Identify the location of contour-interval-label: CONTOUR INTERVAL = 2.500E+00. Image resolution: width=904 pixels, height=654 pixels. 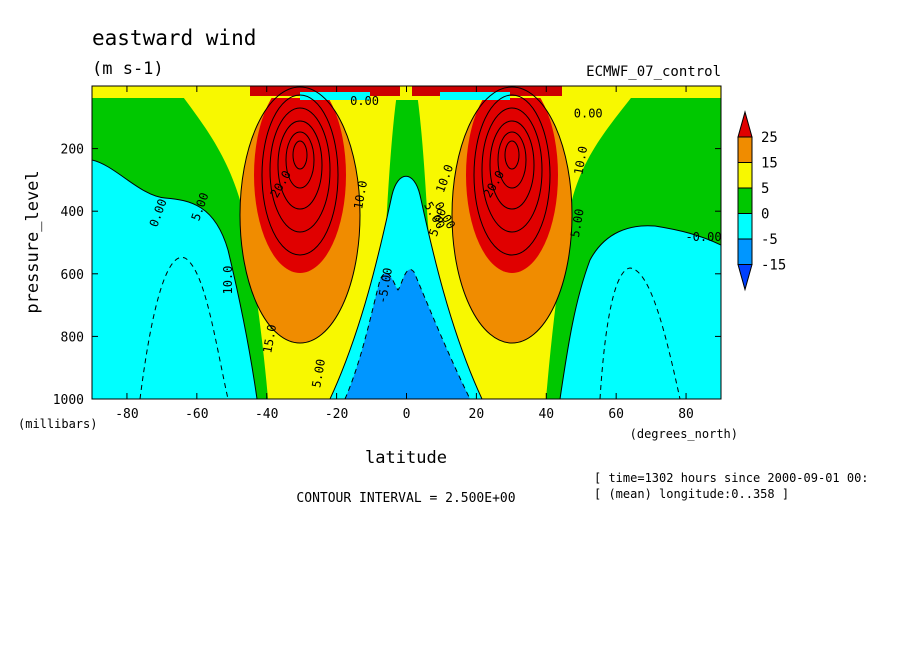
(405, 498).